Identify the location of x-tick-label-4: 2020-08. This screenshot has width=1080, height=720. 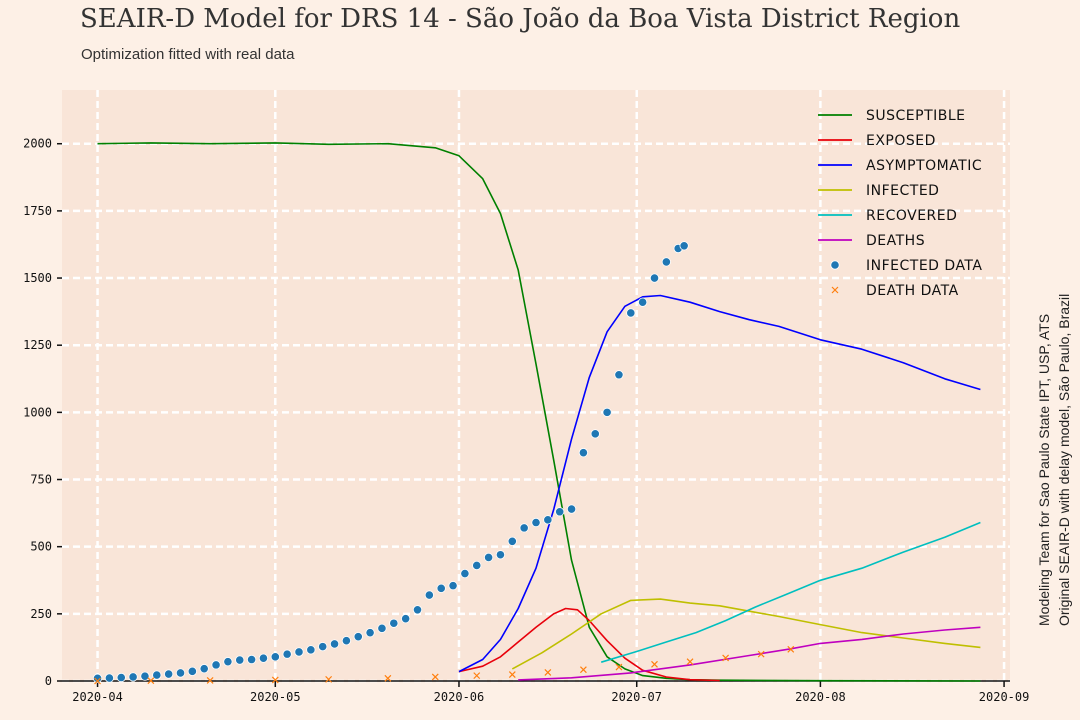
(820, 697).